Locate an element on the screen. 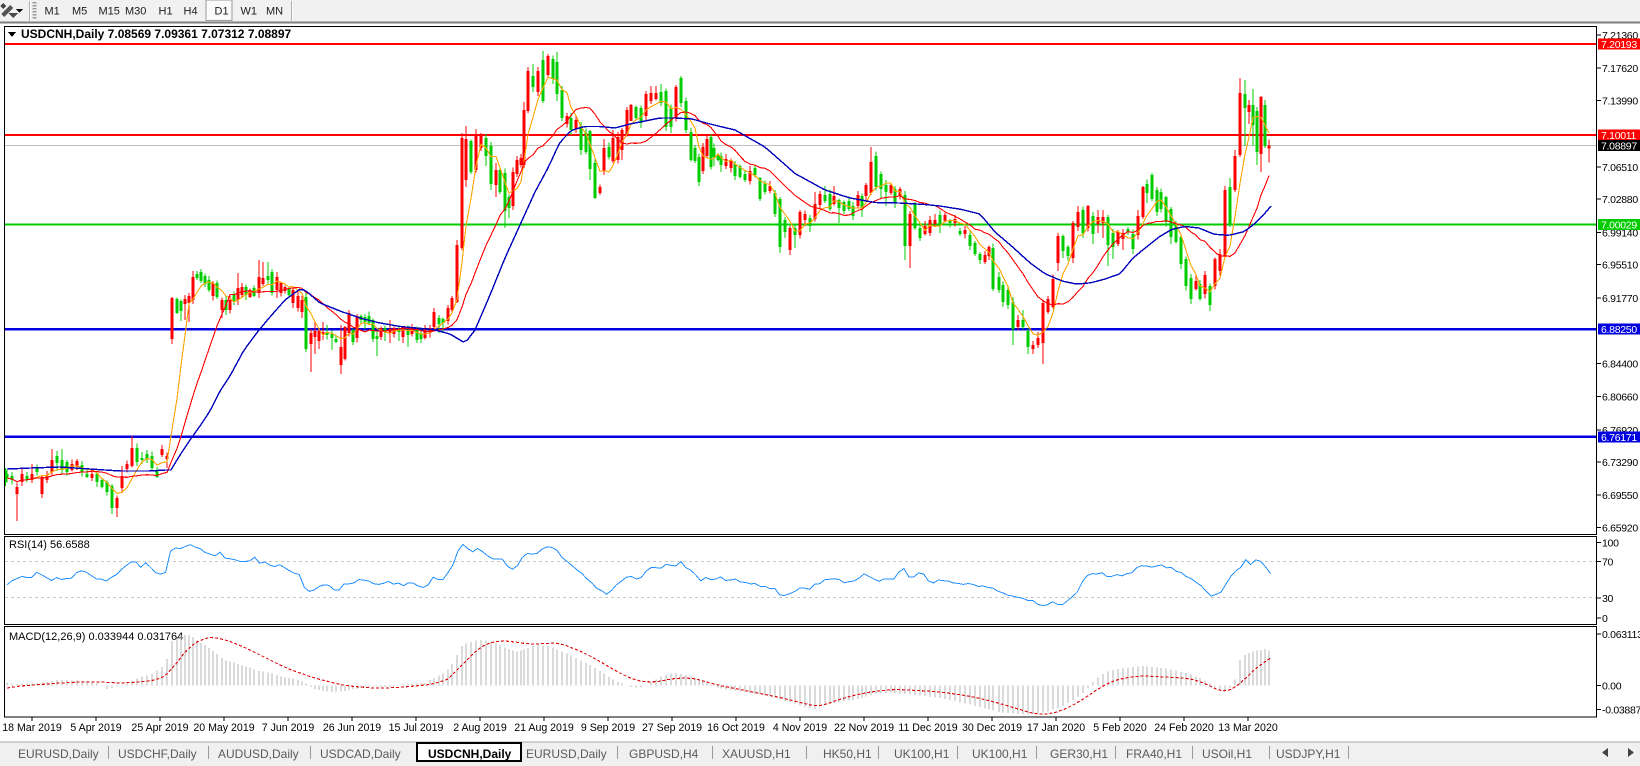  svg-text: 6.76171 is located at coordinates (1619, 438).